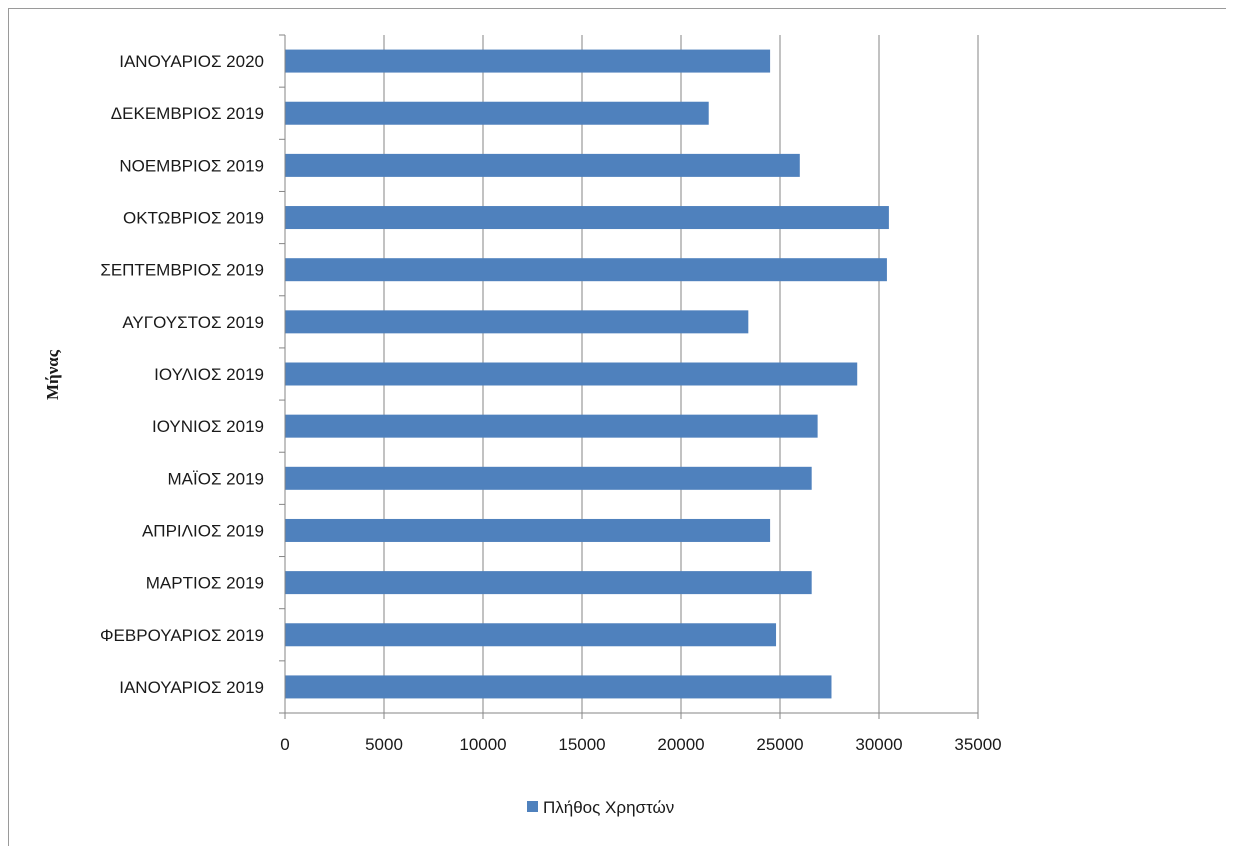 Image resolution: width=1236 pixels, height=849 pixels. I want to click on category-label: ΙΑΝΟΥΑΡΙΟΣ 2019, so click(191, 687).